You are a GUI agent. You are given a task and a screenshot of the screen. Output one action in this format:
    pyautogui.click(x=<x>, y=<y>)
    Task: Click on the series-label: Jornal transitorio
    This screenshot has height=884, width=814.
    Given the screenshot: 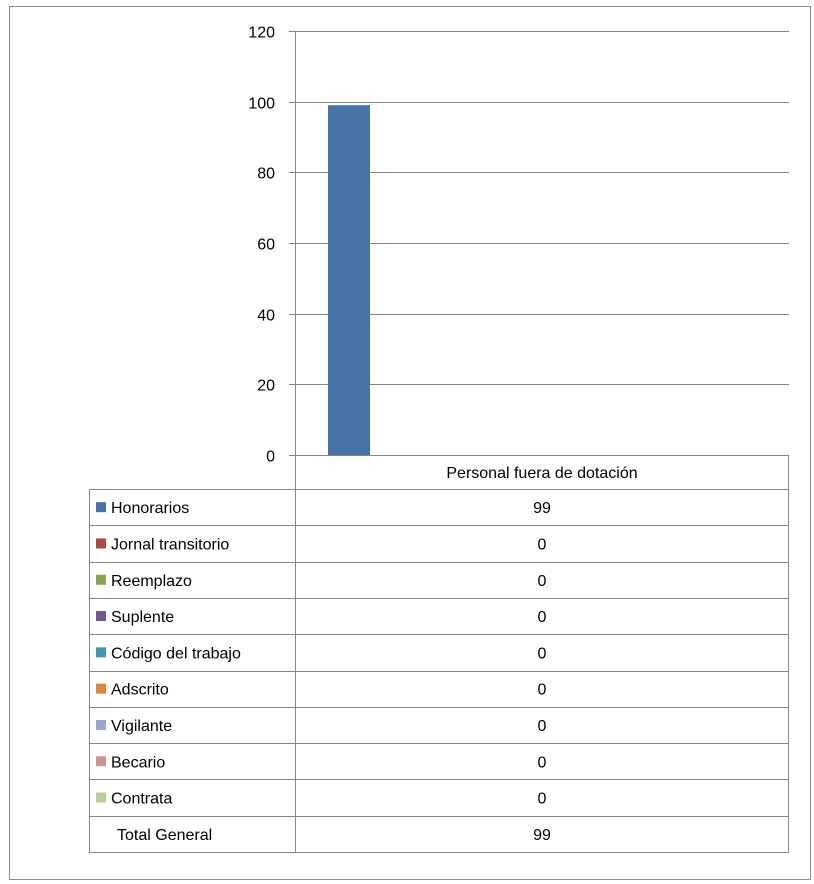 What is the action you would take?
    pyautogui.click(x=170, y=544)
    